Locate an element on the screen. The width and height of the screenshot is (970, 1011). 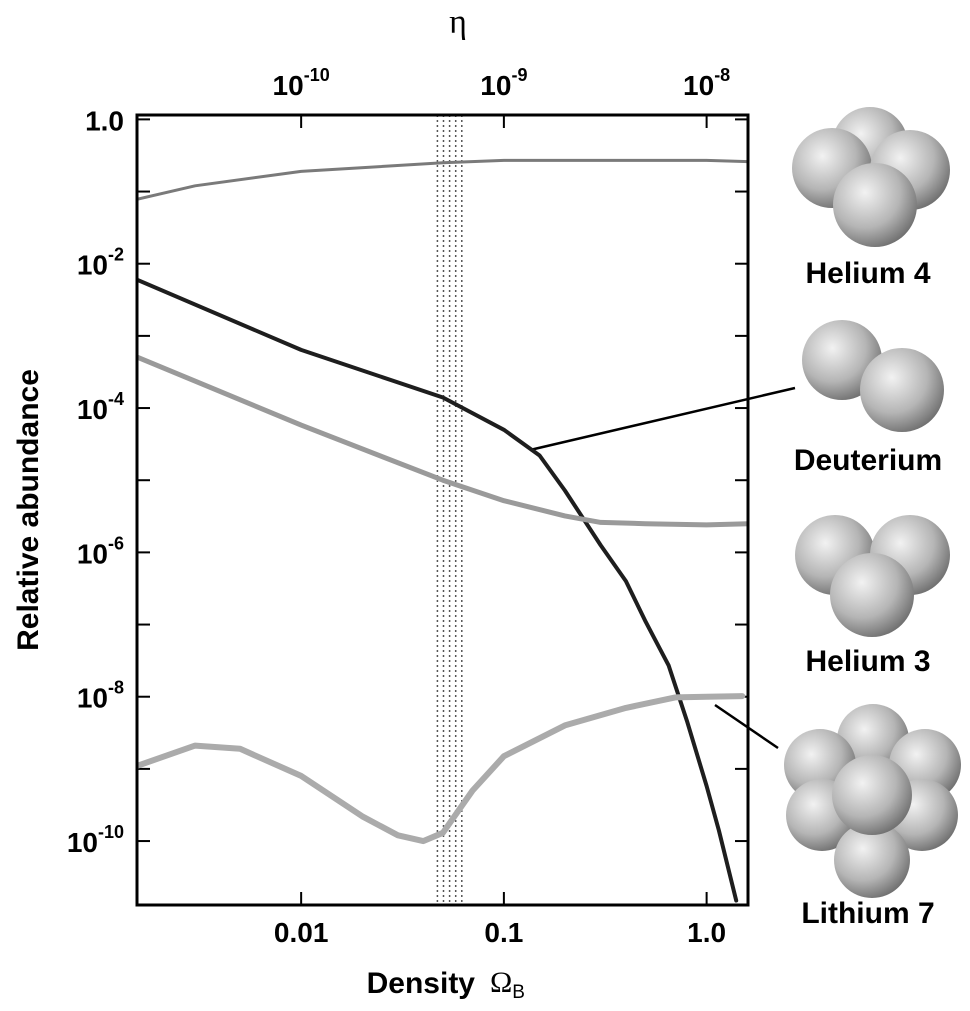
top-axis-label: η is located at coordinates (458, 22).